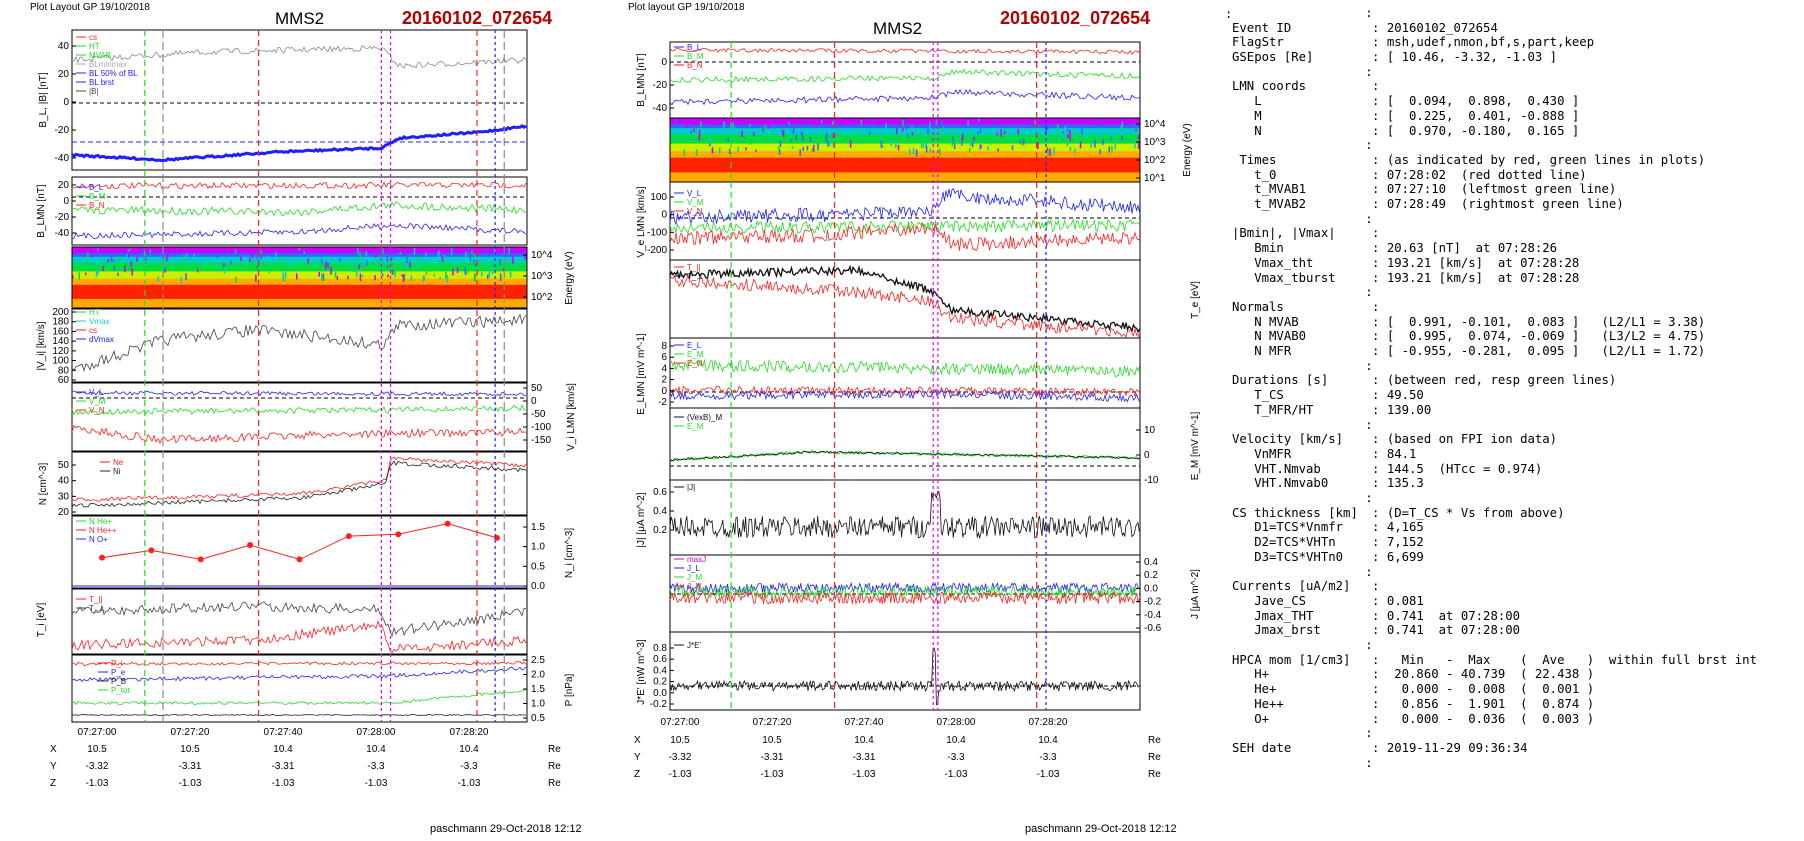 The height and width of the screenshot is (841, 1804). What do you see at coordinates (1517, 674) in the screenshot?
I see `summary-row: H+: 20.860 - 40.739 ( 22.438 )` at bounding box center [1517, 674].